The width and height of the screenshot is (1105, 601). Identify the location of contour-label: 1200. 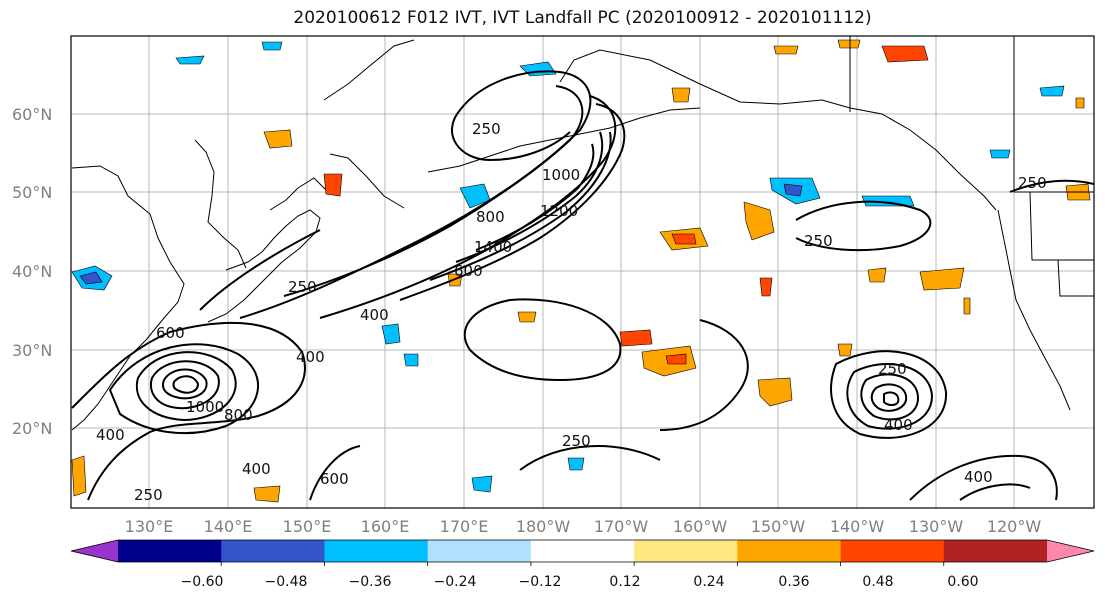
(559, 211).